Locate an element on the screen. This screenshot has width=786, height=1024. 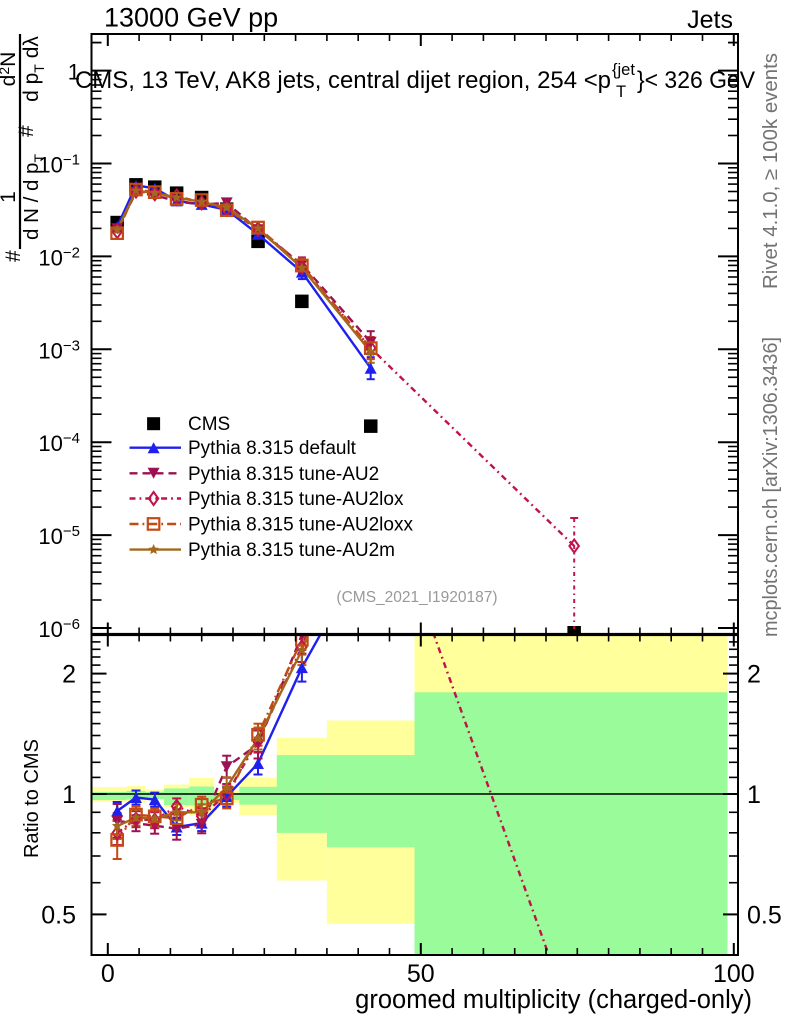
svg-text: }< 326 GeV is located at coordinates (696, 80).